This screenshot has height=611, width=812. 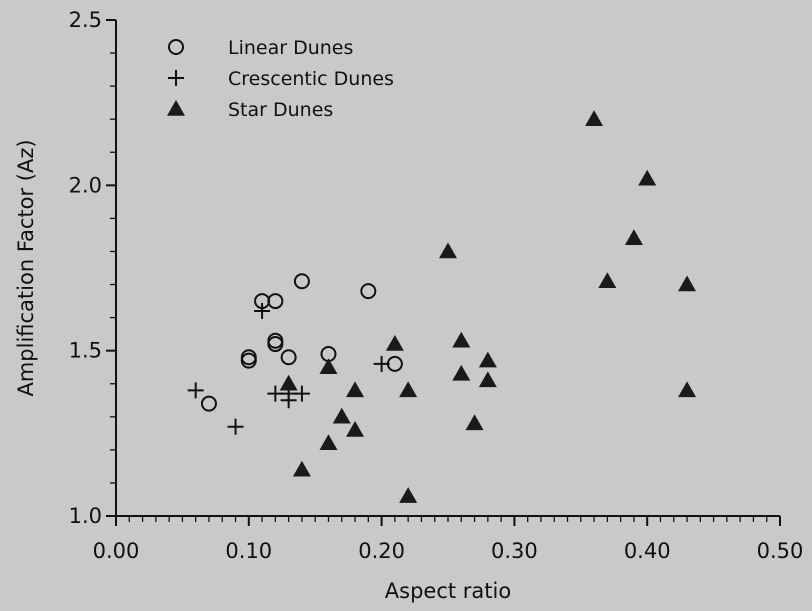 What do you see at coordinates (248, 551) in the screenshot?
I see `x-tick-label: 0.10` at bounding box center [248, 551].